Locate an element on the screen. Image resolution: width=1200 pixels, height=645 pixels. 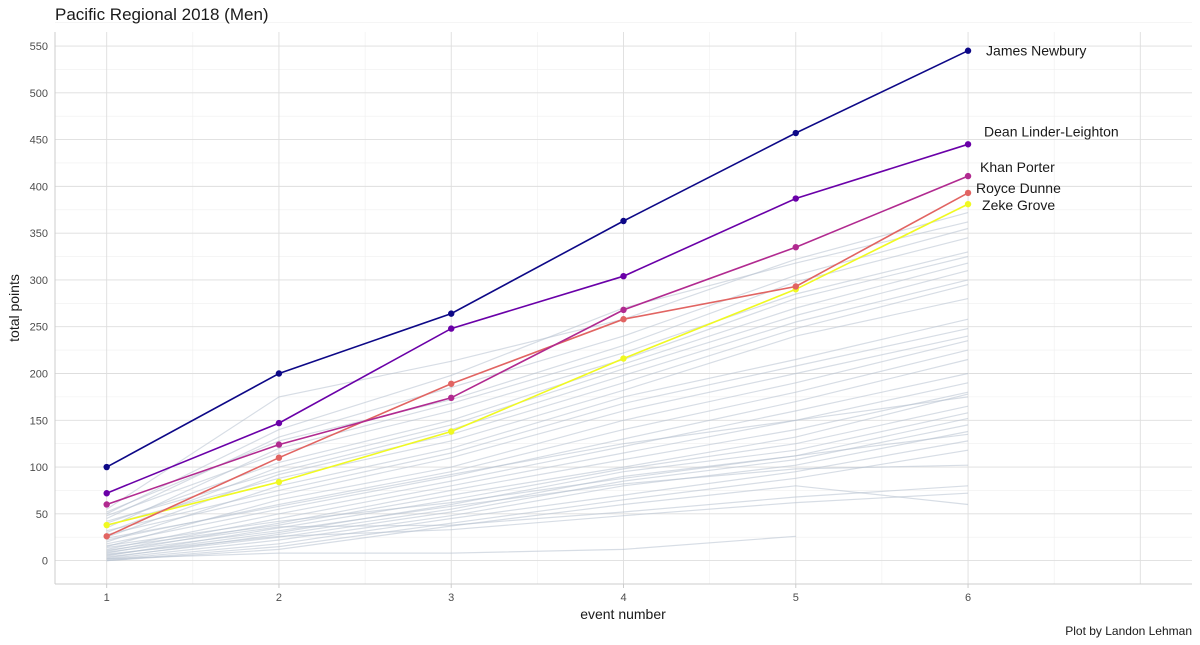
y-tick-label: 350 is located at coordinates (39, 234).